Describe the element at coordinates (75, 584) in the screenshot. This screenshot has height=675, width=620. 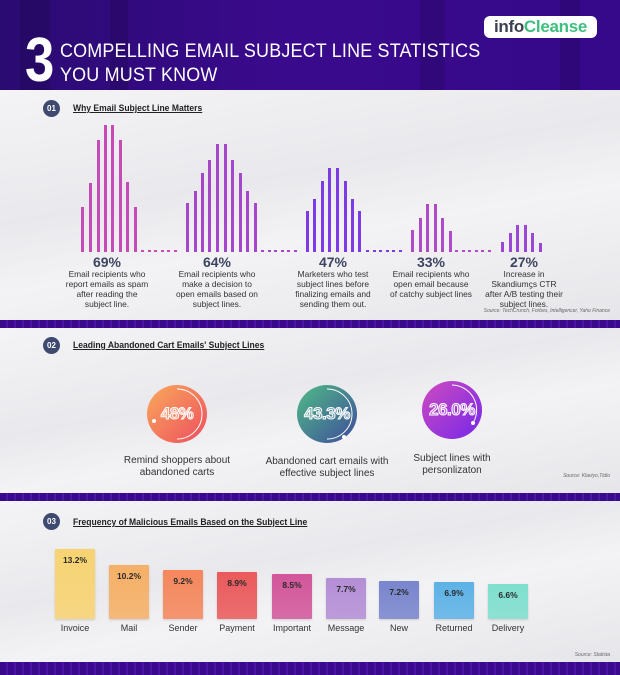
I see `bar-invoice: 13.2%` at that location.